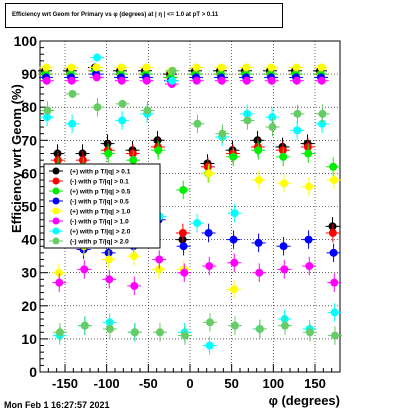 This screenshot has height=414, width=400. Describe the element at coordinates (315, 383) in the screenshot. I see `x-tick-label: 150` at that location.